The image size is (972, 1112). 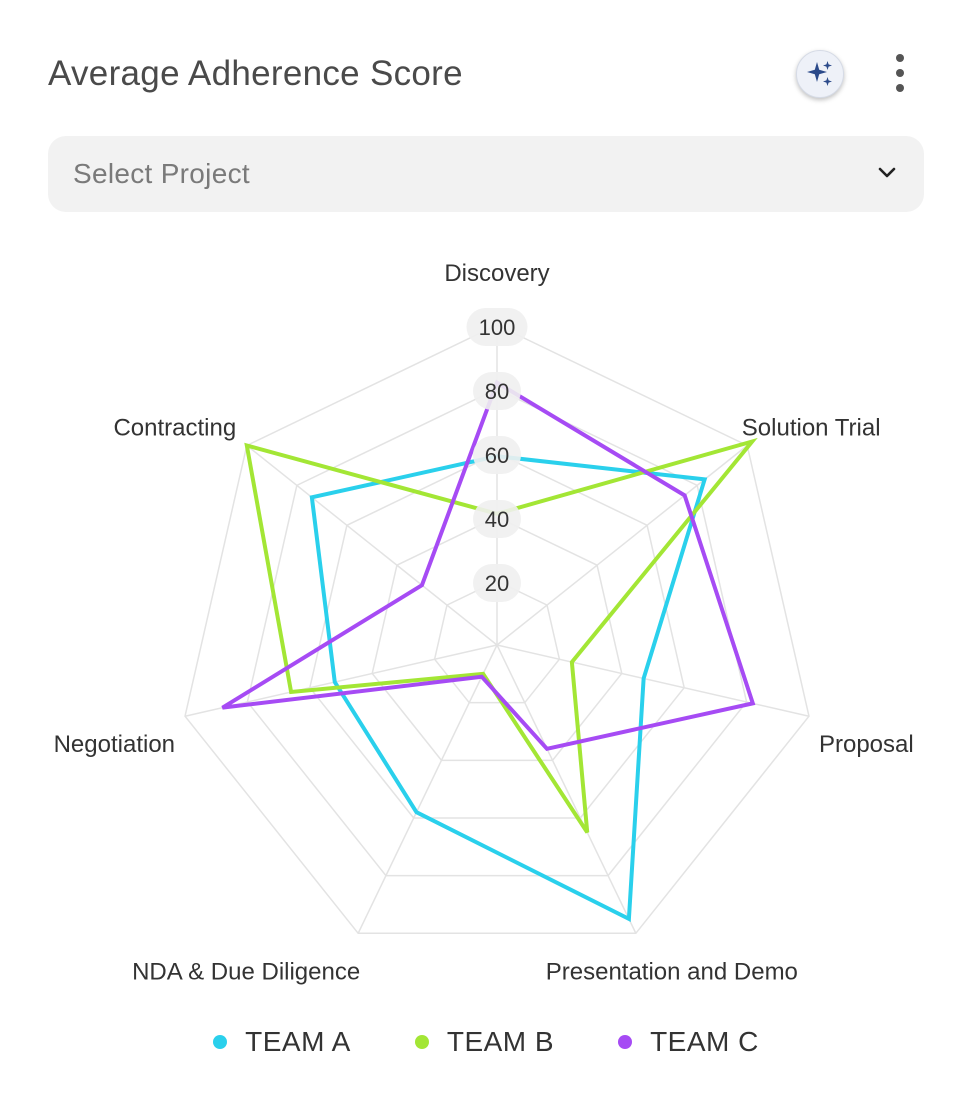 I want to click on tick-label: 60, so click(x=497, y=455).